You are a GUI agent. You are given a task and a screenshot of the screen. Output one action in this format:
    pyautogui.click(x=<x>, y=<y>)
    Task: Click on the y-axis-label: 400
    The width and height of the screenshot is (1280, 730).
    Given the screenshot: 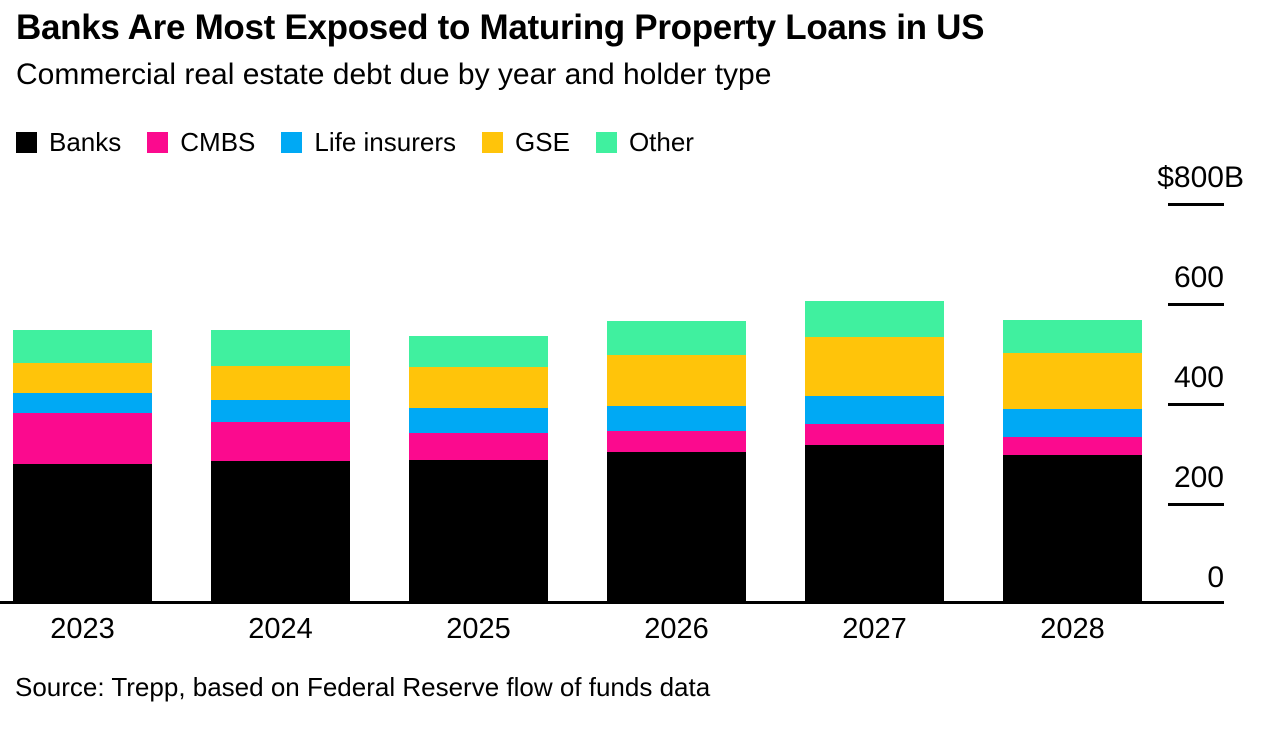 What is the action you would take?
    pyautogui.click(x=1198, y=377)
    